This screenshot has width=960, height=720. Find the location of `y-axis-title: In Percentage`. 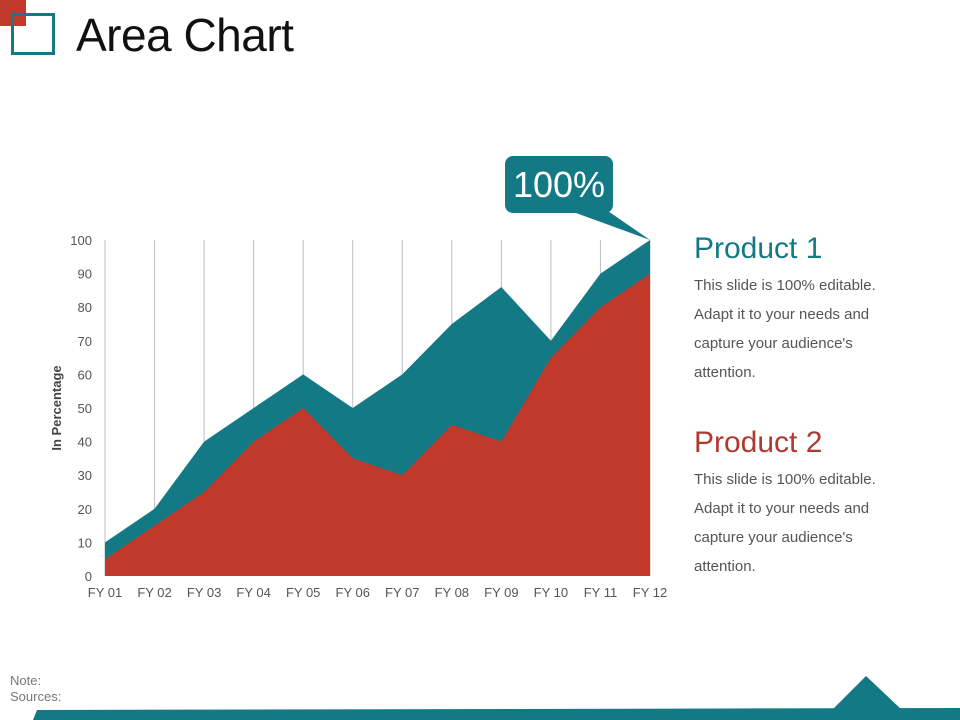

y-axis-title: In Percentage is located at coordinates (56, 407).